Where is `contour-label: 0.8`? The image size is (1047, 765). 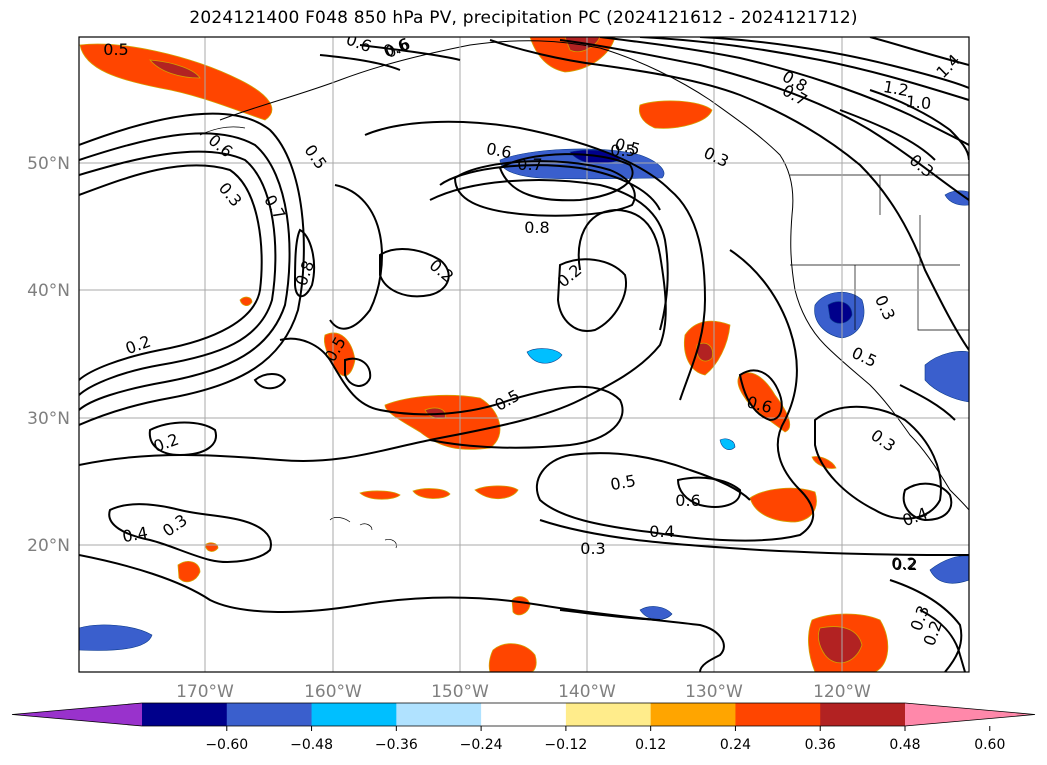
contour-label: 0.8 is located at coordinates (536, 227).